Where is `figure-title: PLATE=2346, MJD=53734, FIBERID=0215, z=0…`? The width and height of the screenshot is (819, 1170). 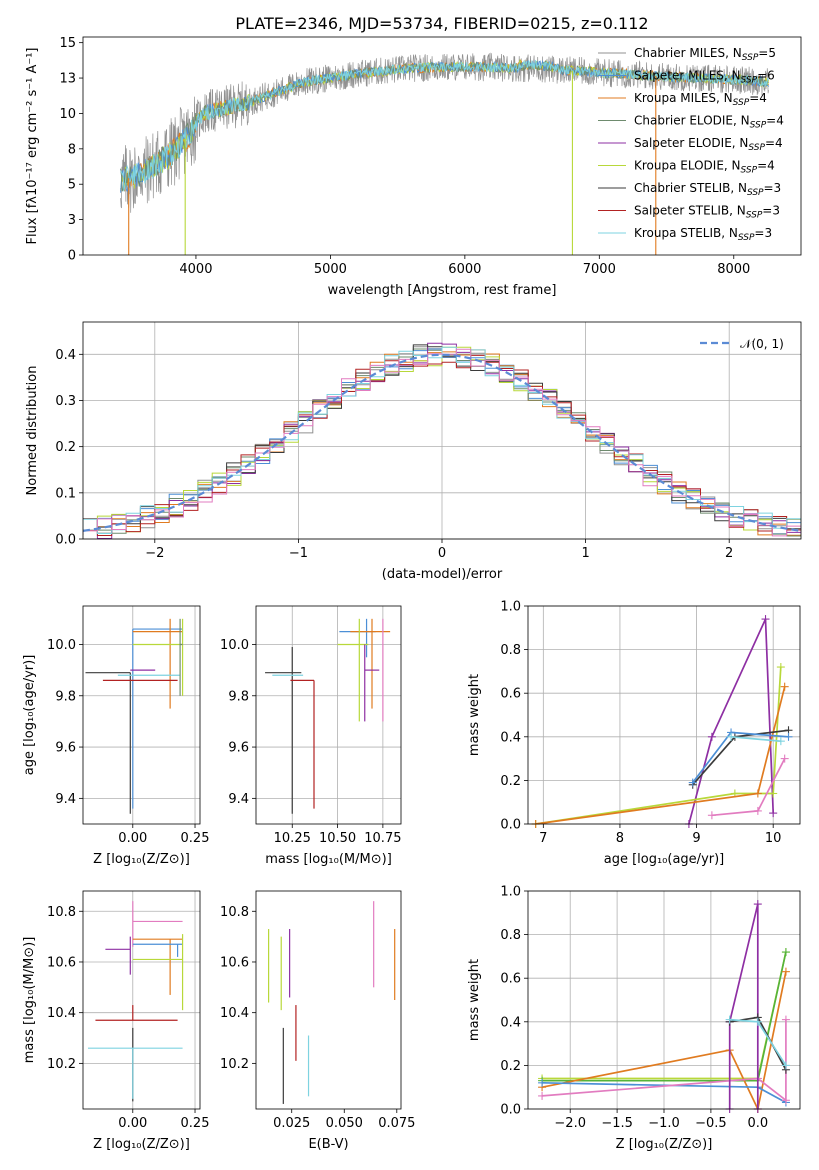 figure-title: PLATE=2346, MJD=53734, FIBERID=0215, z=0… is located at coordinates (441, 23).